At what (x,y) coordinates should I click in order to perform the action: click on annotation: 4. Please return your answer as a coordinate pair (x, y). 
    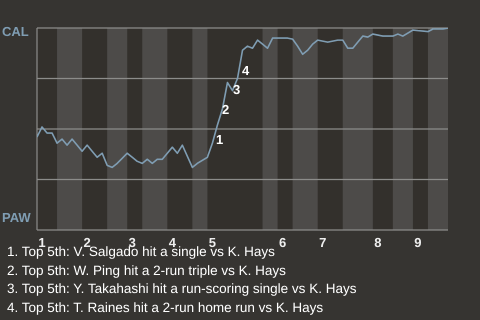
    Looking at the image, I should click on (246, 70).